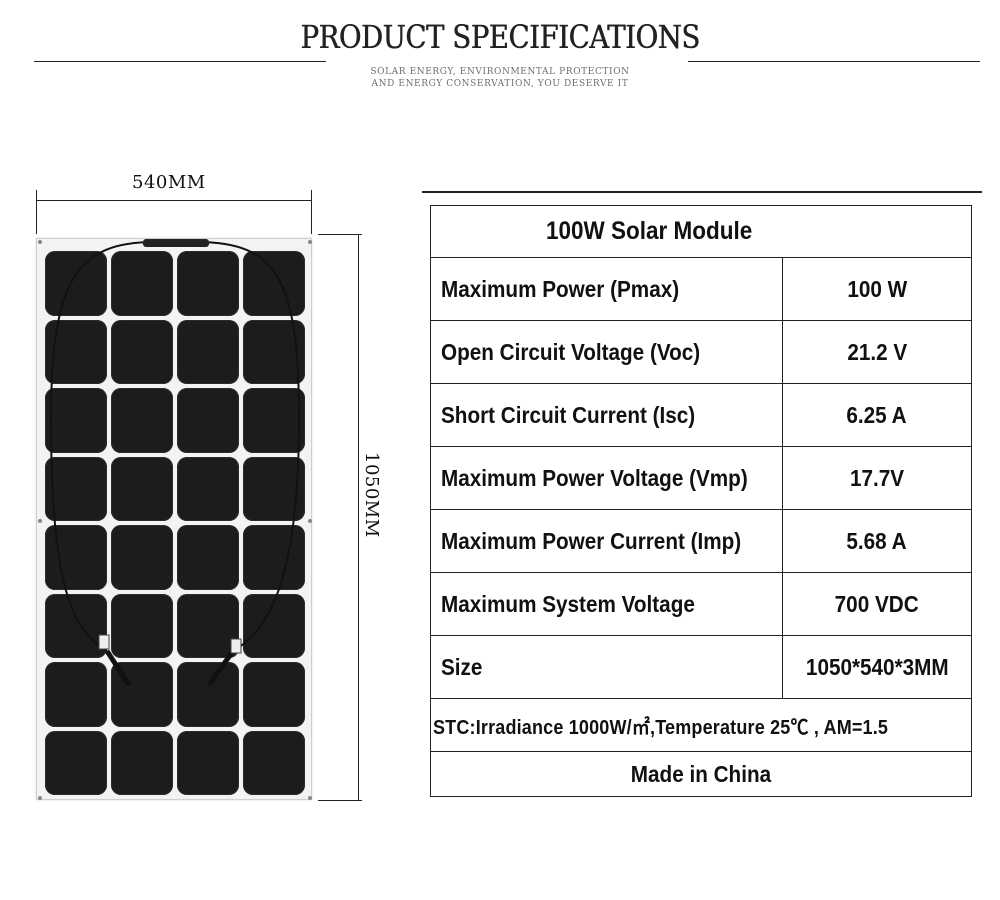 This screenshot has width=1000, height=900. Describe the element at coordinates (606, 289) in the screenshot. I see `spec-label: Maximum Power (Pmax)` at that location.